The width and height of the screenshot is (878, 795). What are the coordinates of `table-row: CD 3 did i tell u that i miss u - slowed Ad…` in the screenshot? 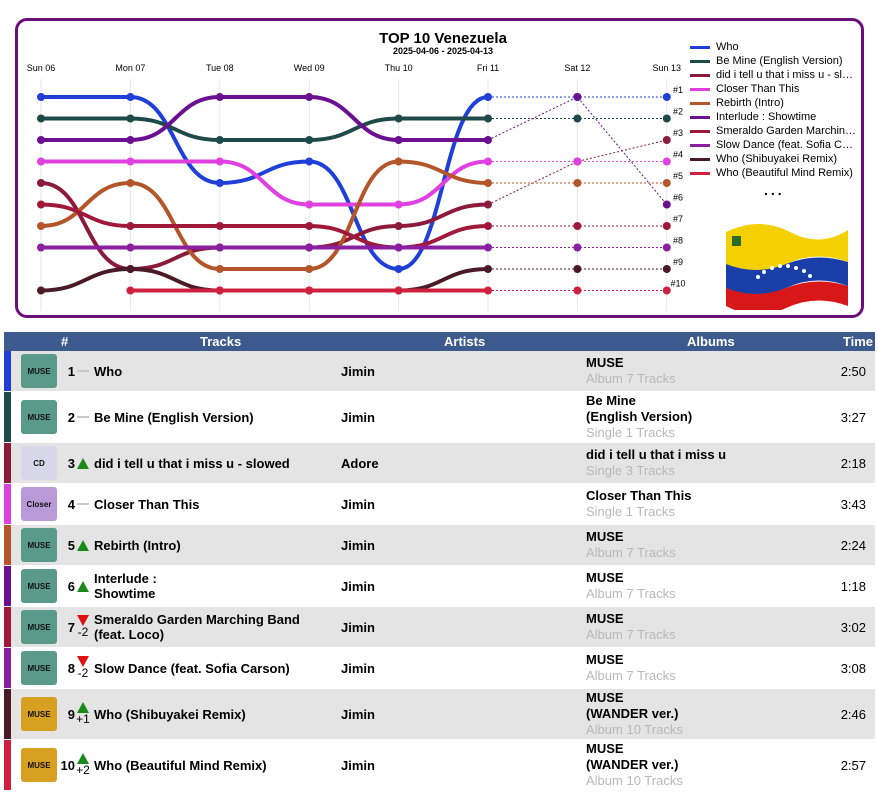 It's located at (439, 463).